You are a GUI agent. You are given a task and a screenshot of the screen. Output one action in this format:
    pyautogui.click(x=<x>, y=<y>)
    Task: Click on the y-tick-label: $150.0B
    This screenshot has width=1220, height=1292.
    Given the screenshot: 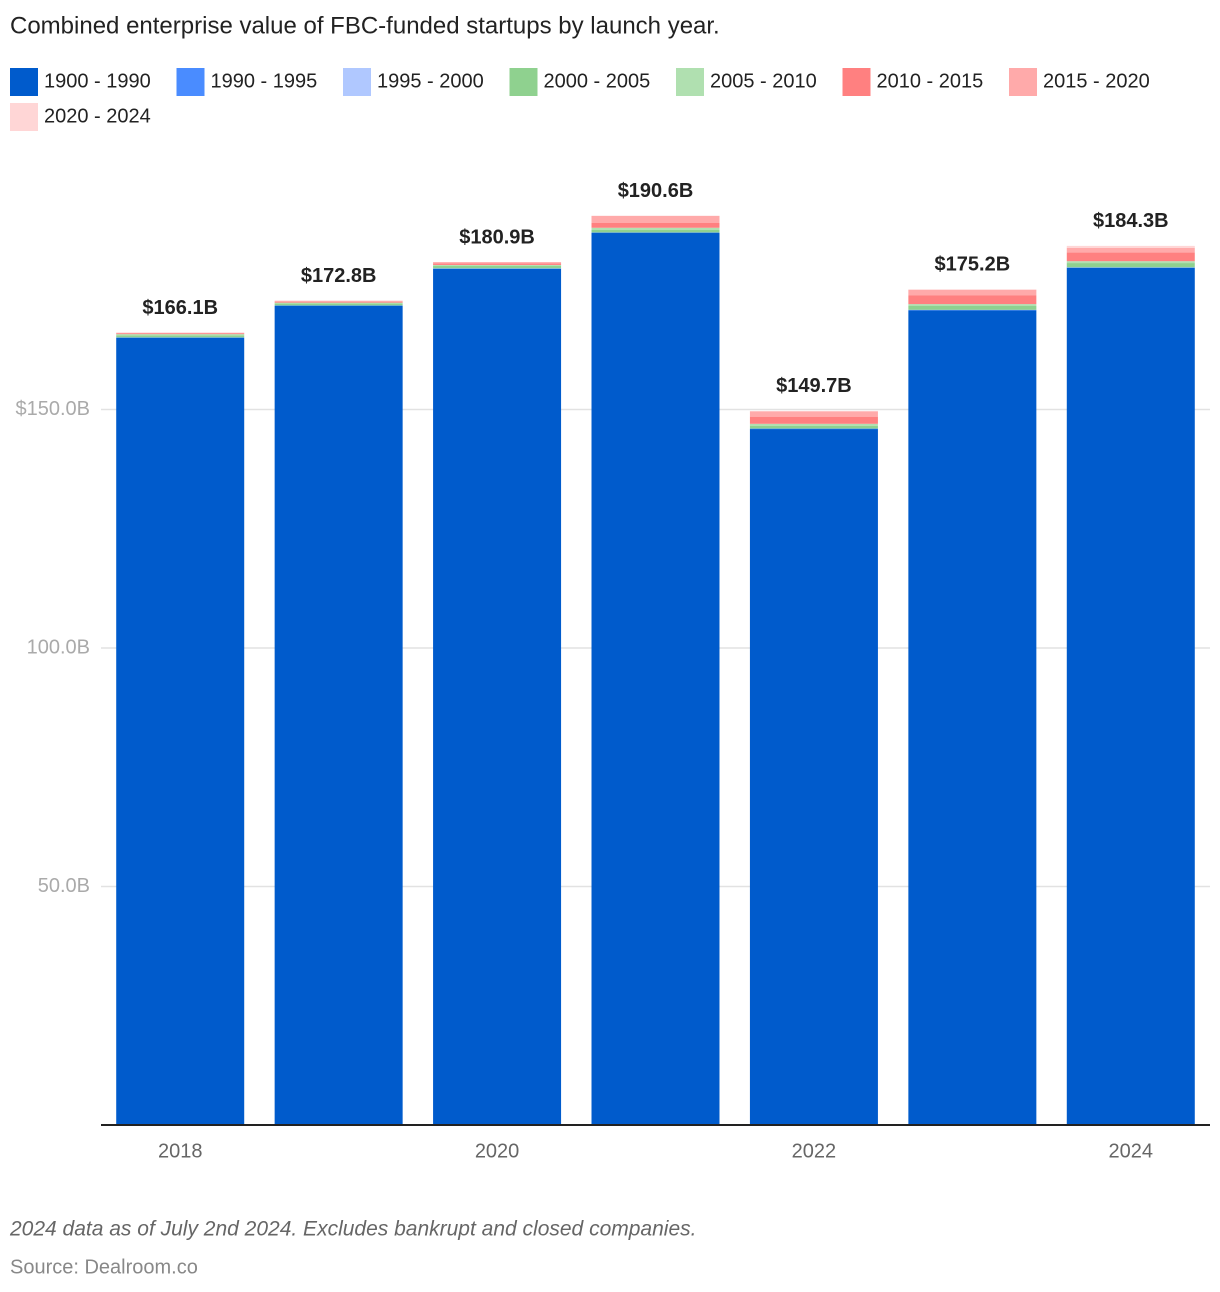 What is the action you would take?
    pyautogui.click(x=52, y=409)
    